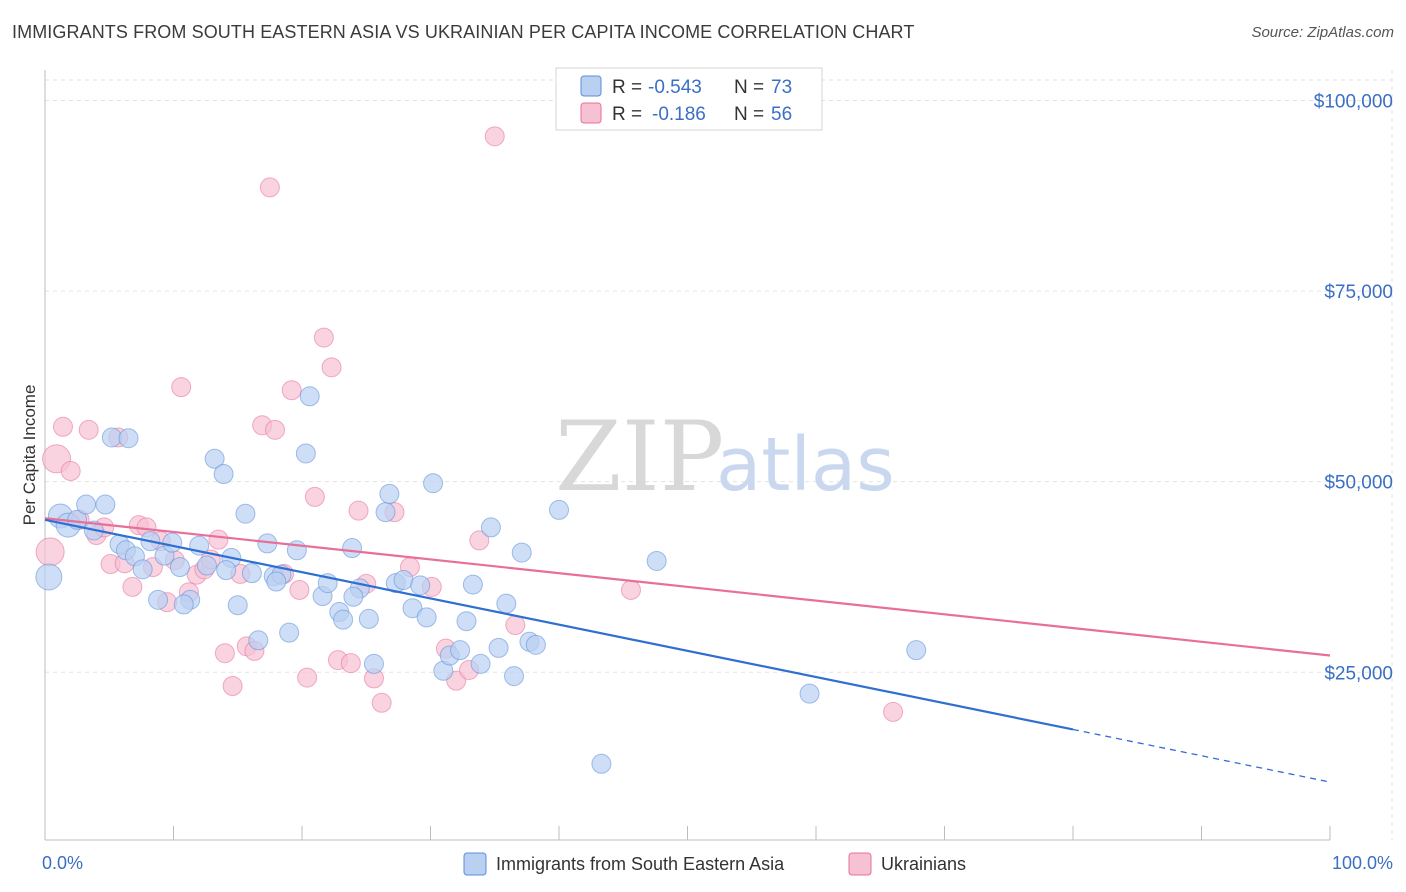  Describe the element at coordinates (687, 587) in the screenshot. I see `trend-line-ukrainians` at that location.